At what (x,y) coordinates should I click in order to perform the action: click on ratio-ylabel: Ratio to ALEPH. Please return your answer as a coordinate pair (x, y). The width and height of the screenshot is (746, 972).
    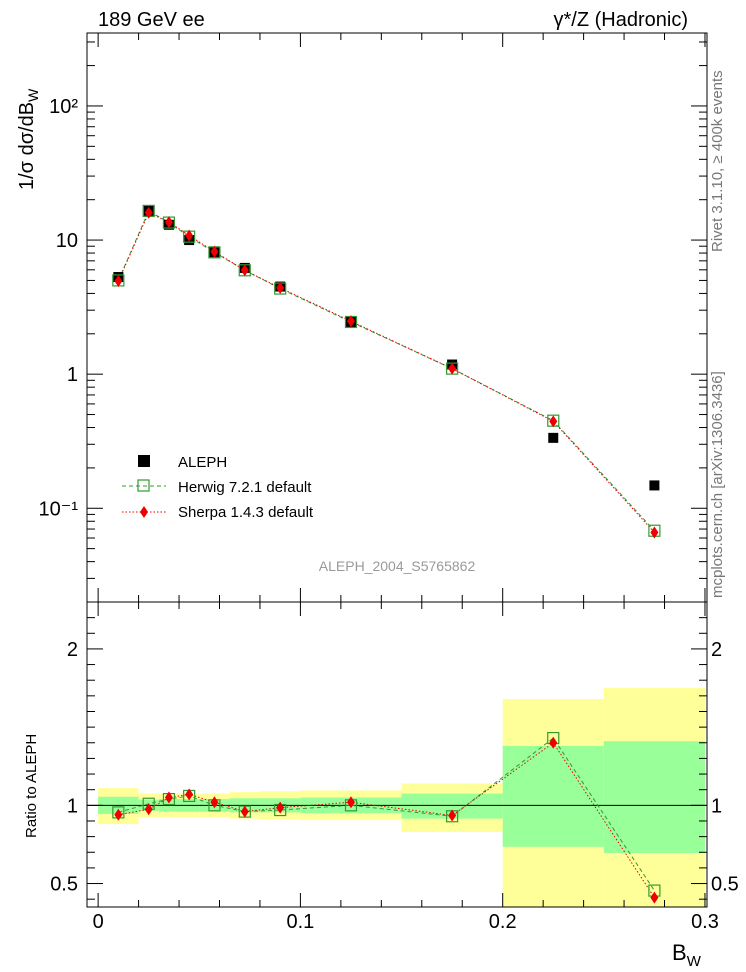
    Looking at the image, I should click on (31, 786).